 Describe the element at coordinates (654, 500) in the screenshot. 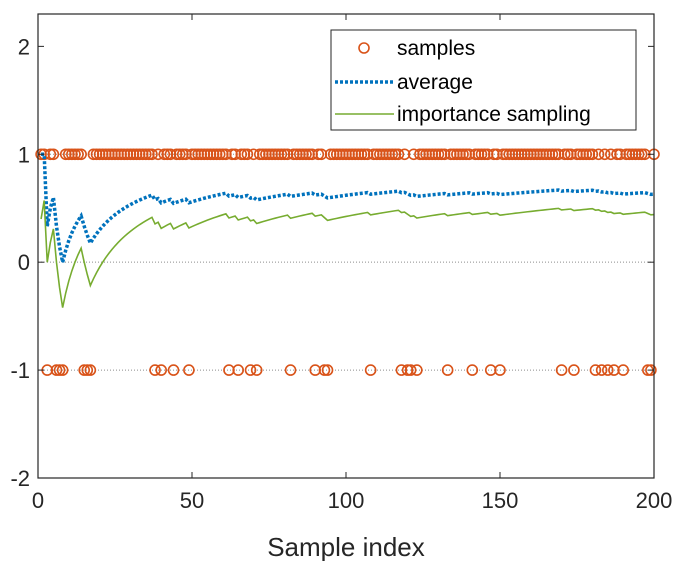

I see `x-tick-label: 200` at that location.